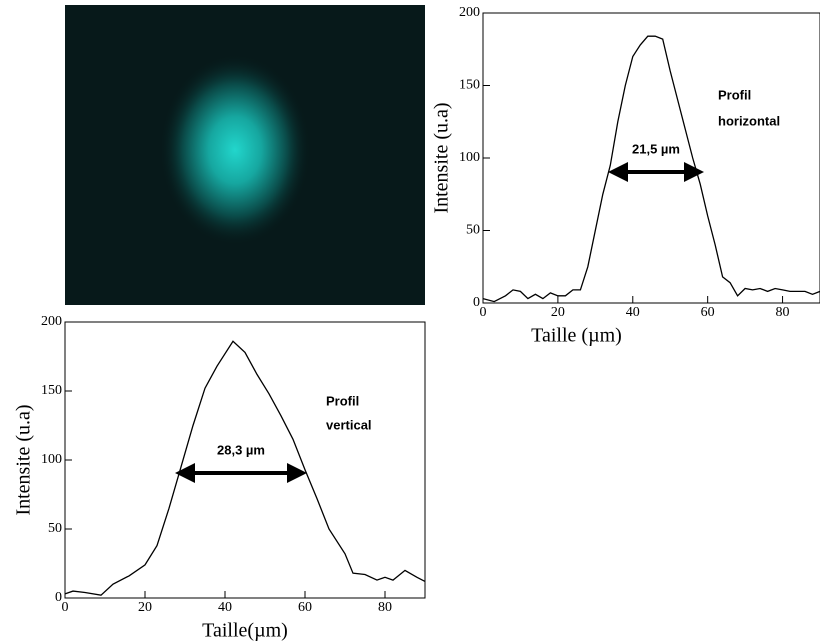 The height and width of the screenshot is (644, 820). What do you see at coordinates (656, 148) in the screenshot?
I see `annotation: 21,5 µm` at bounding box center [656, 148].